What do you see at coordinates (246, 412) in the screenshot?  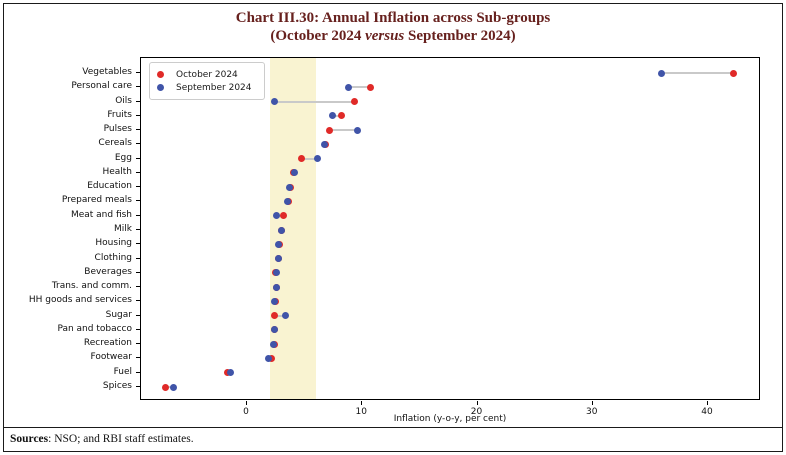 I see `x-axis-tick-label: 0` at bounding box center [246, 412].